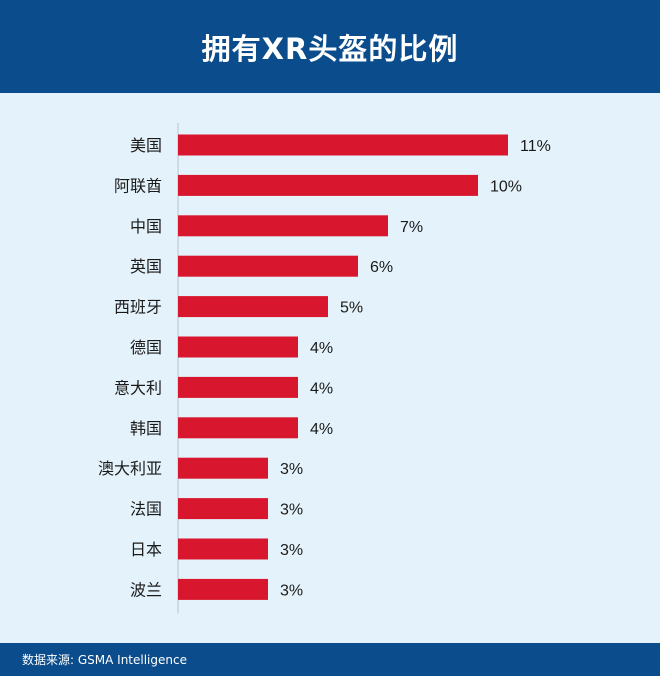  I want to click on category-label: 波兰, so click(146, 589).